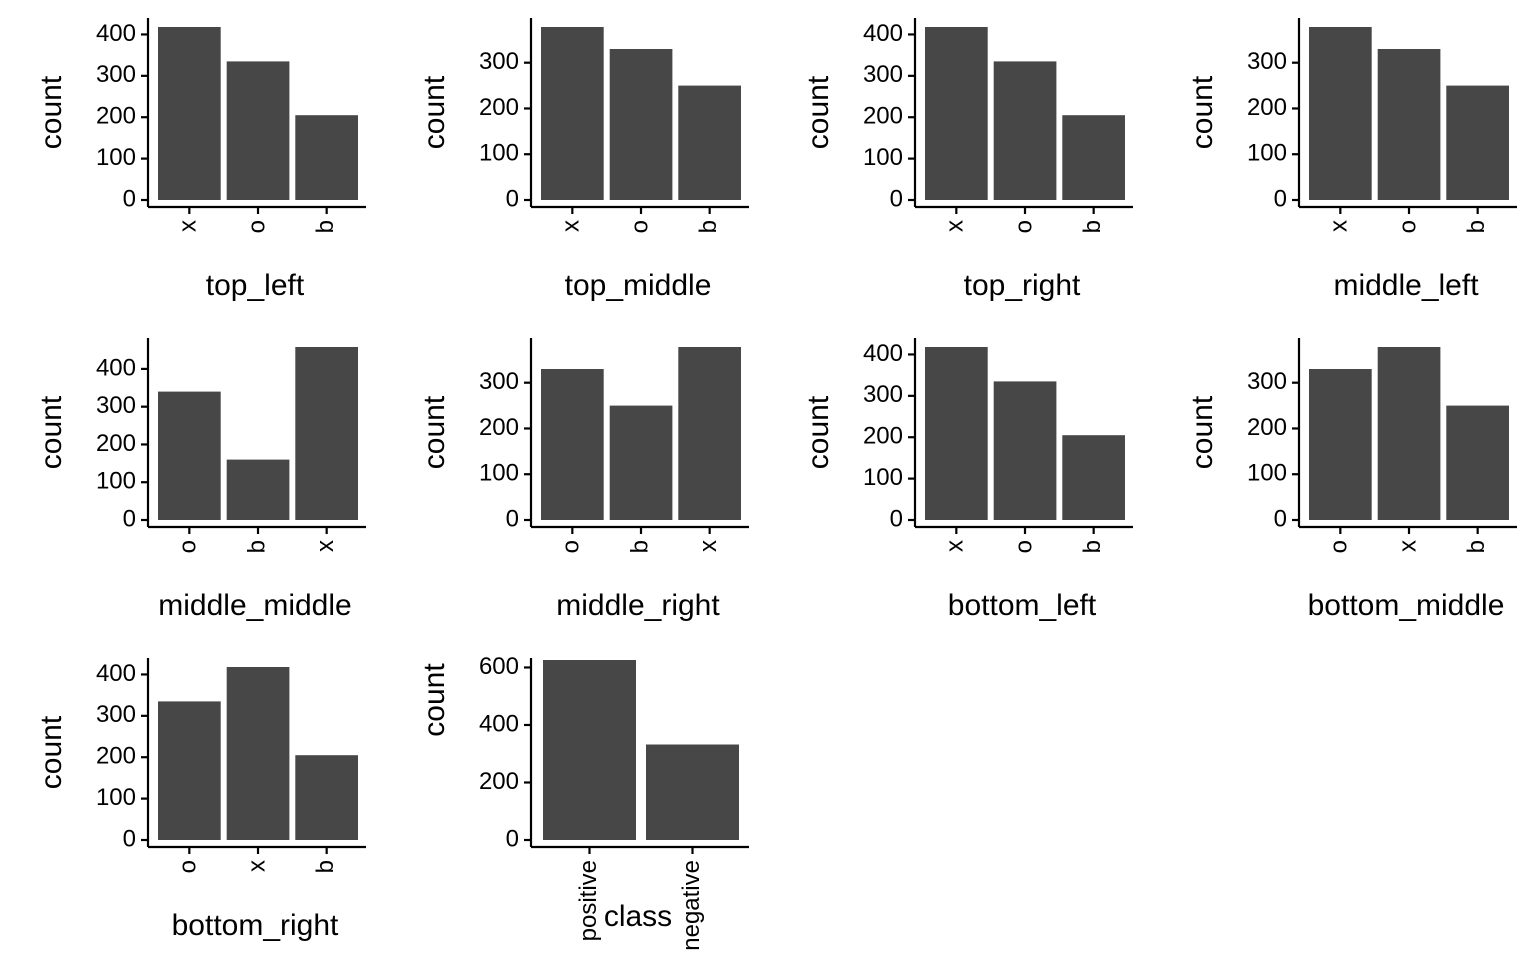 The width and height of the screenshot is (1536, 960). What do you see at coordinates (638, 916) in the screenshot?
I see `x-axis-title: class` at bounding box center [638, 916].